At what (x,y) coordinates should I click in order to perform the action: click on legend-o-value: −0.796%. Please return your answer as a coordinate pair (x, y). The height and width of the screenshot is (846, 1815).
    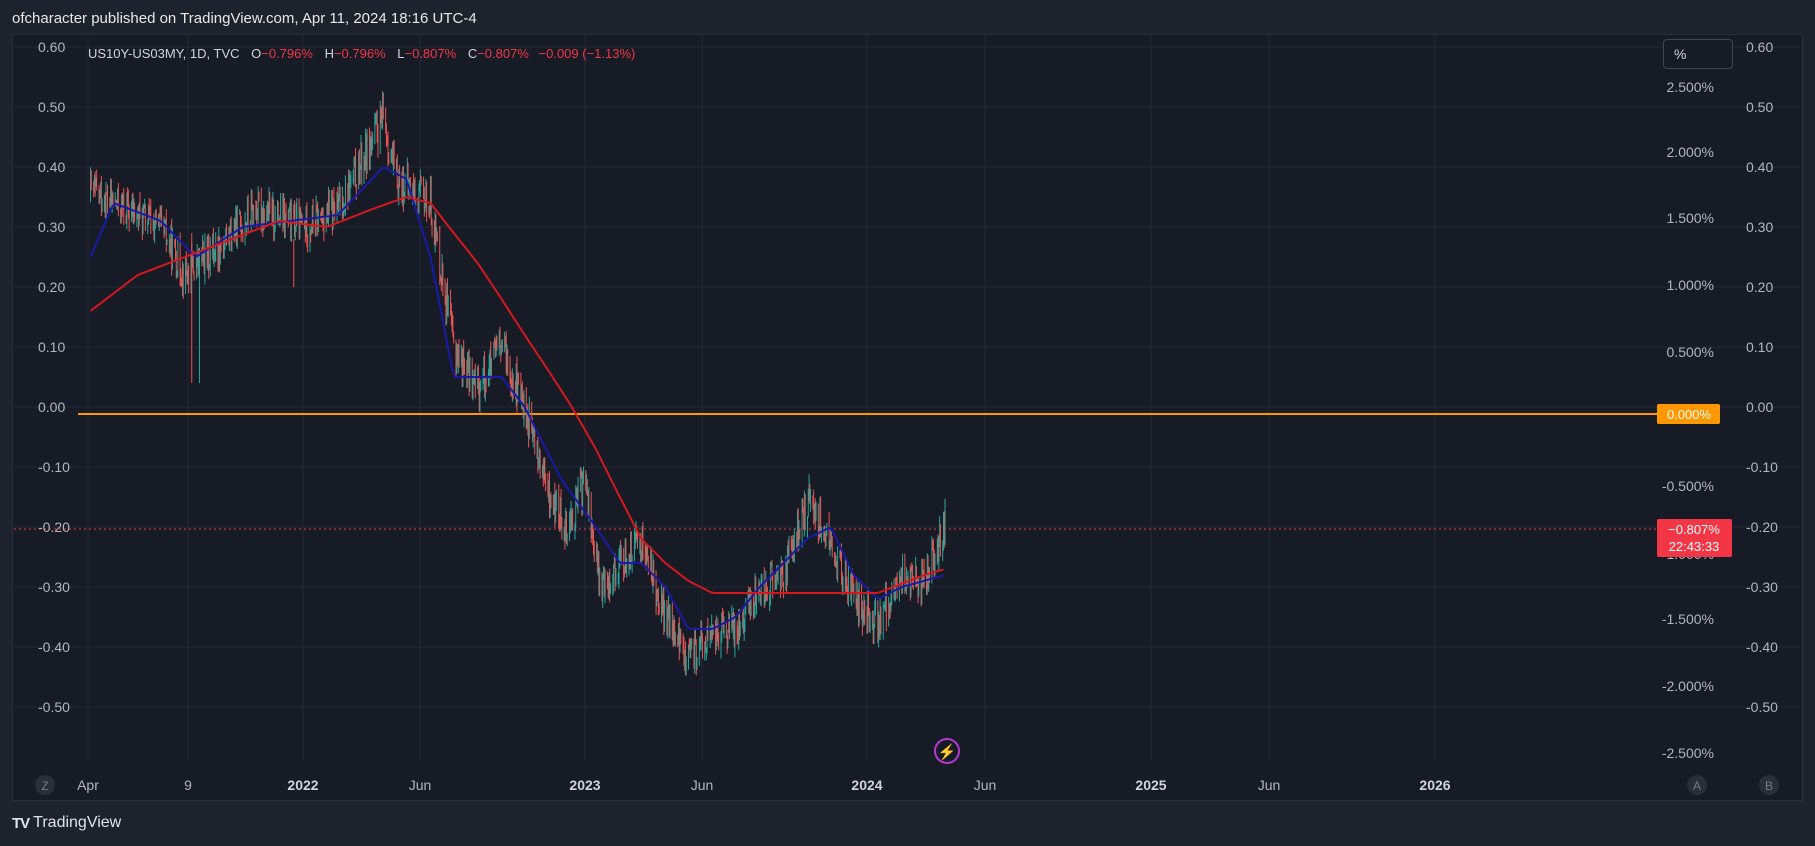
    Looking at the image, I should click on (287, 53).